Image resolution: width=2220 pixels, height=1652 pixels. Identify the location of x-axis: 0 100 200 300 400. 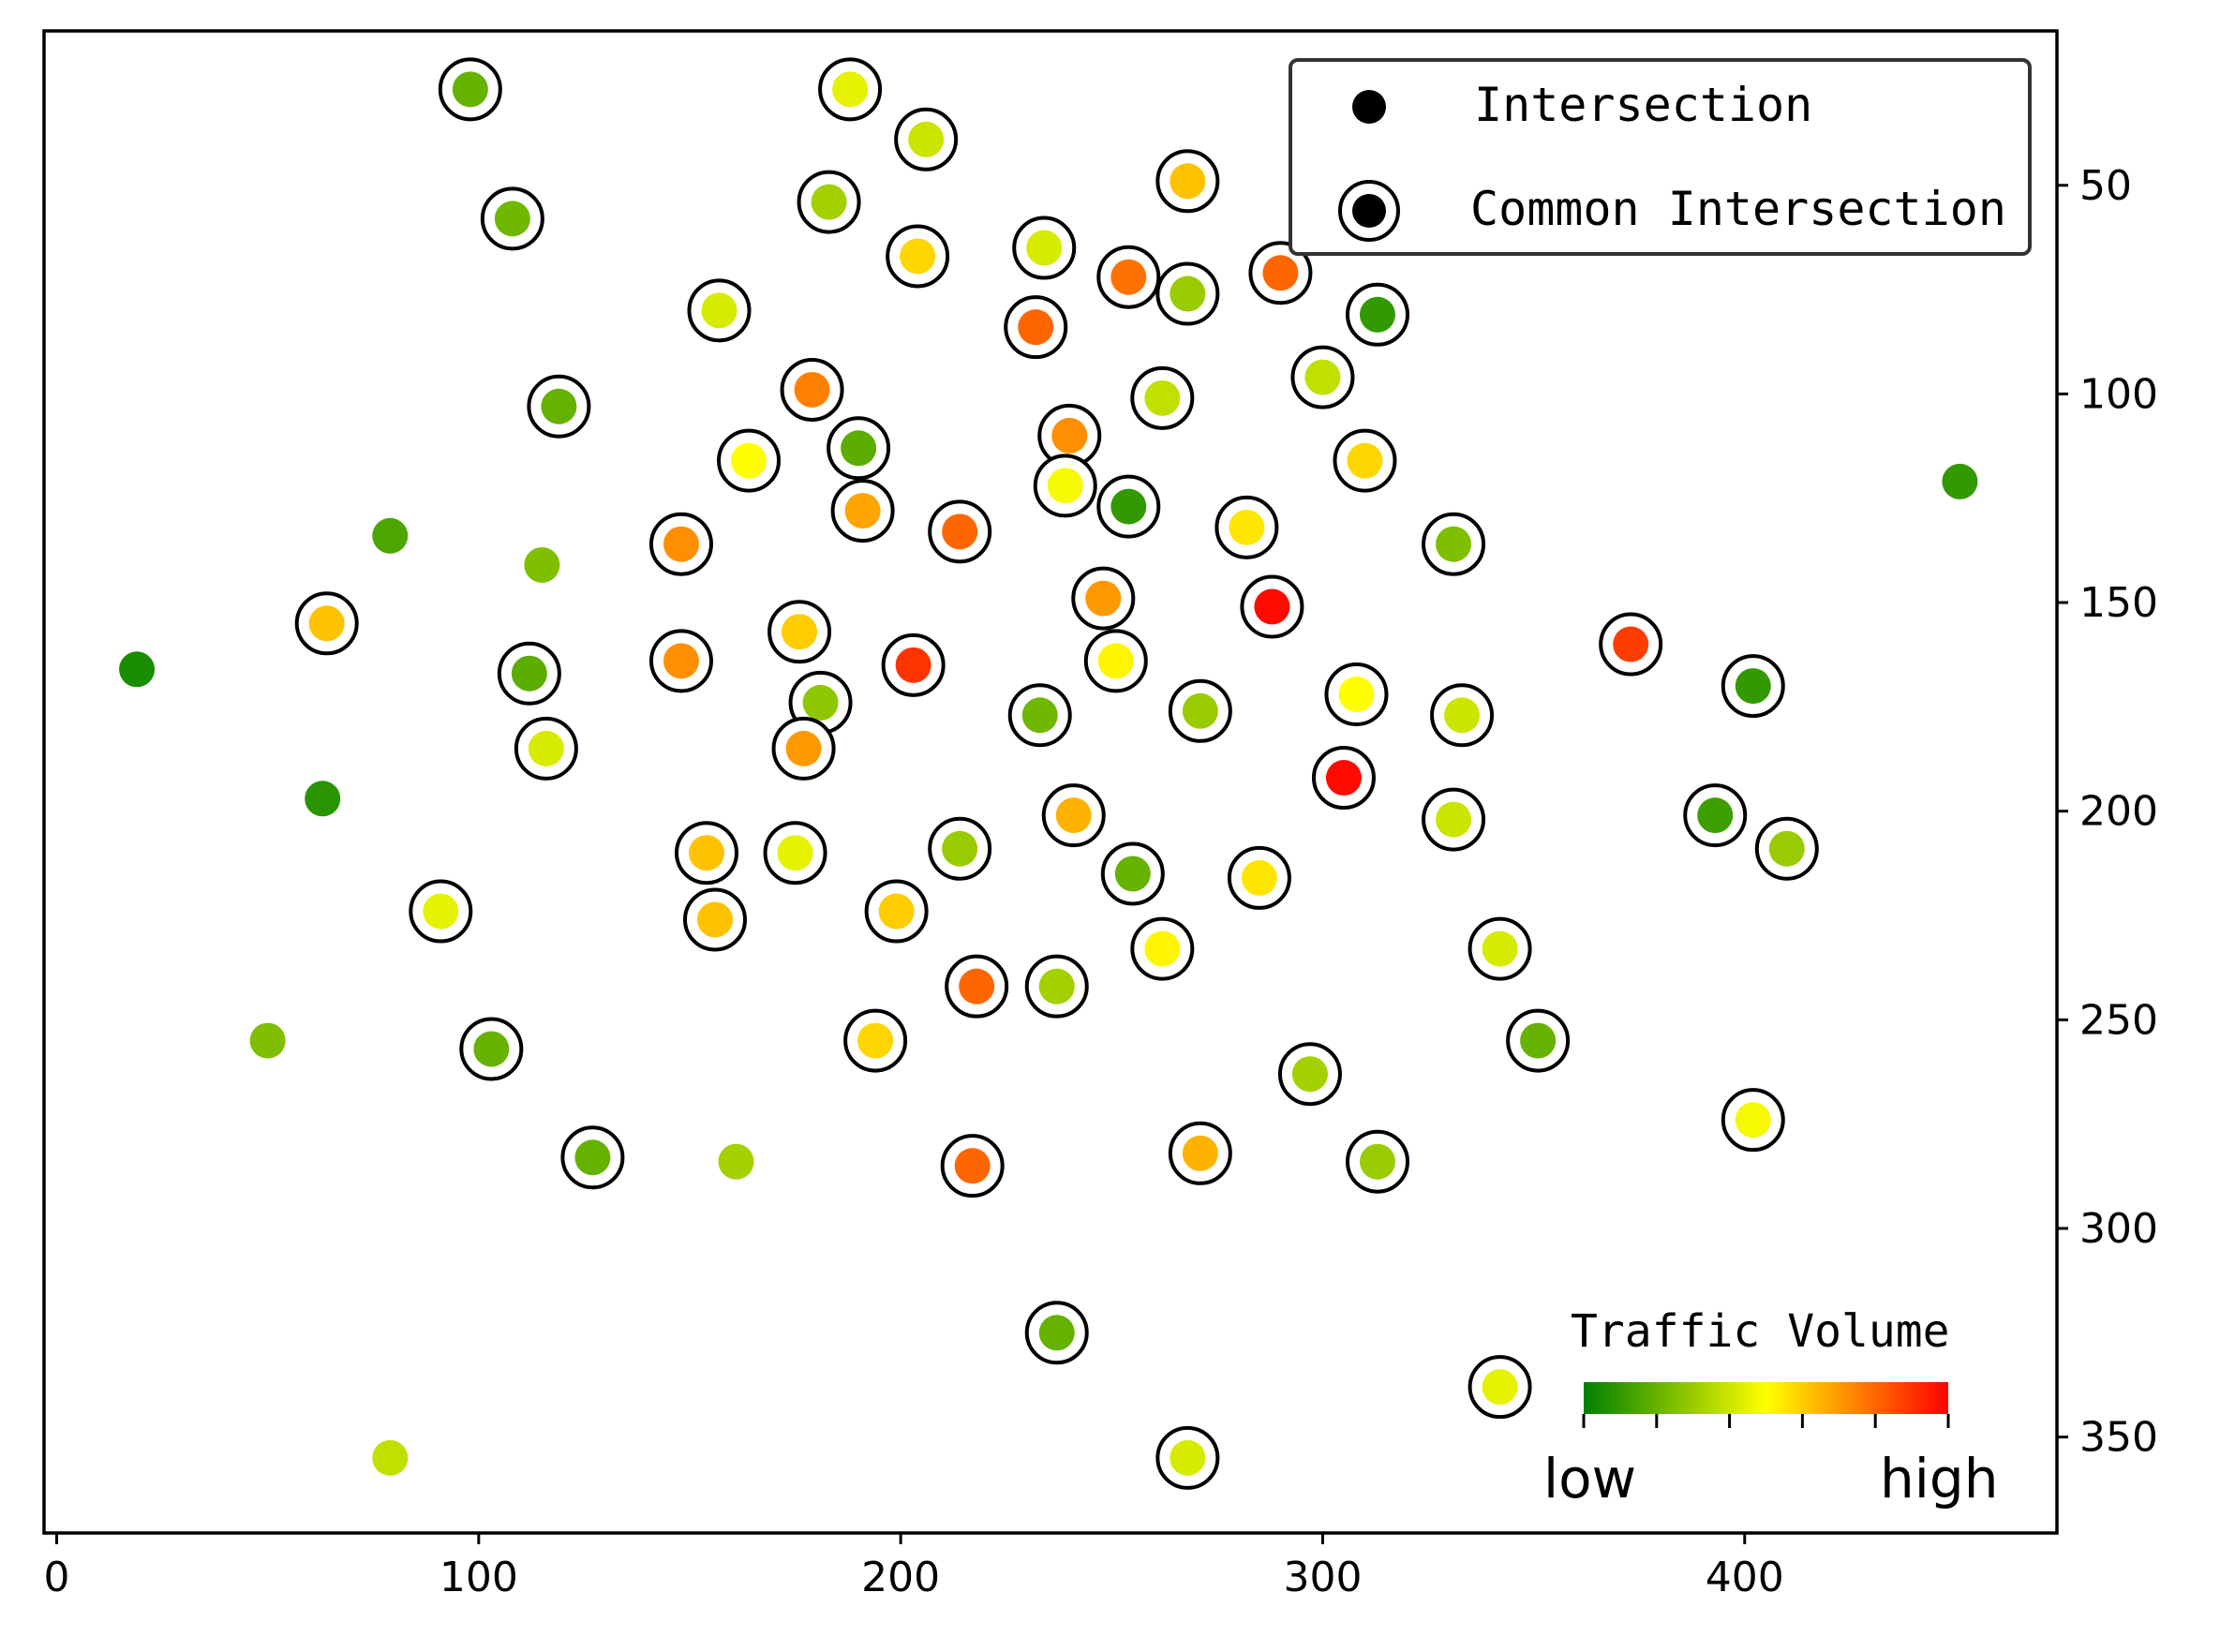
(914, 1567).